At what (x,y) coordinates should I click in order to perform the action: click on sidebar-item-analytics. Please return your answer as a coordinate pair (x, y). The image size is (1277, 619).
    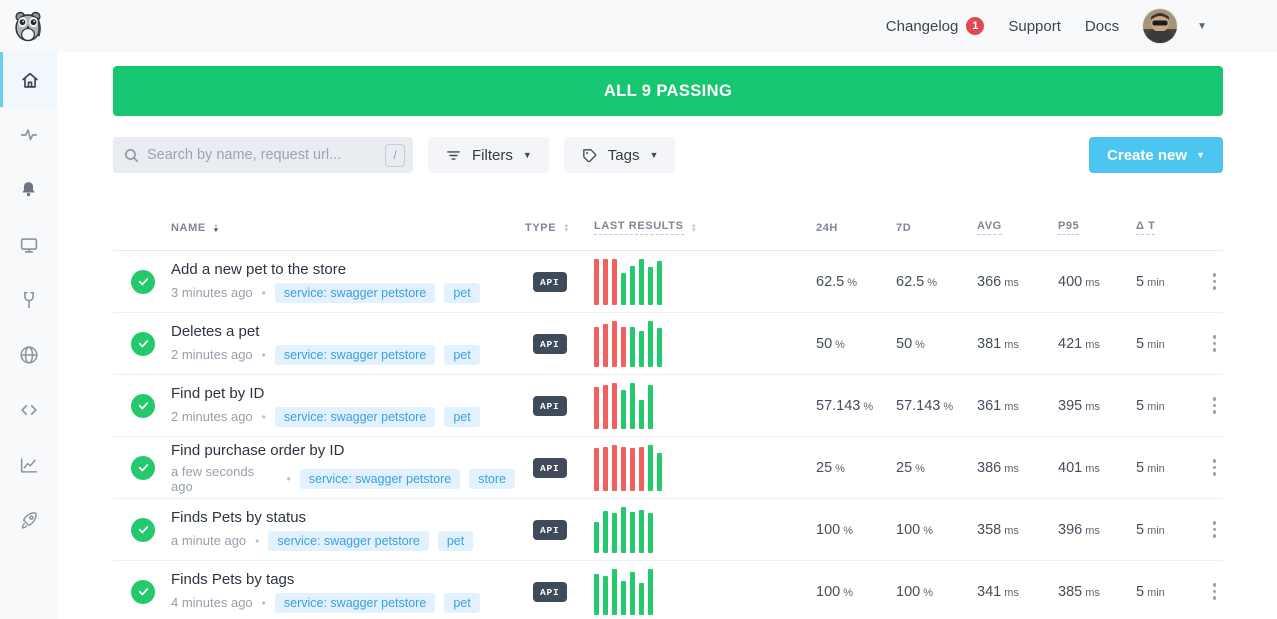
    Looking at the image, I should click on (28, 464).